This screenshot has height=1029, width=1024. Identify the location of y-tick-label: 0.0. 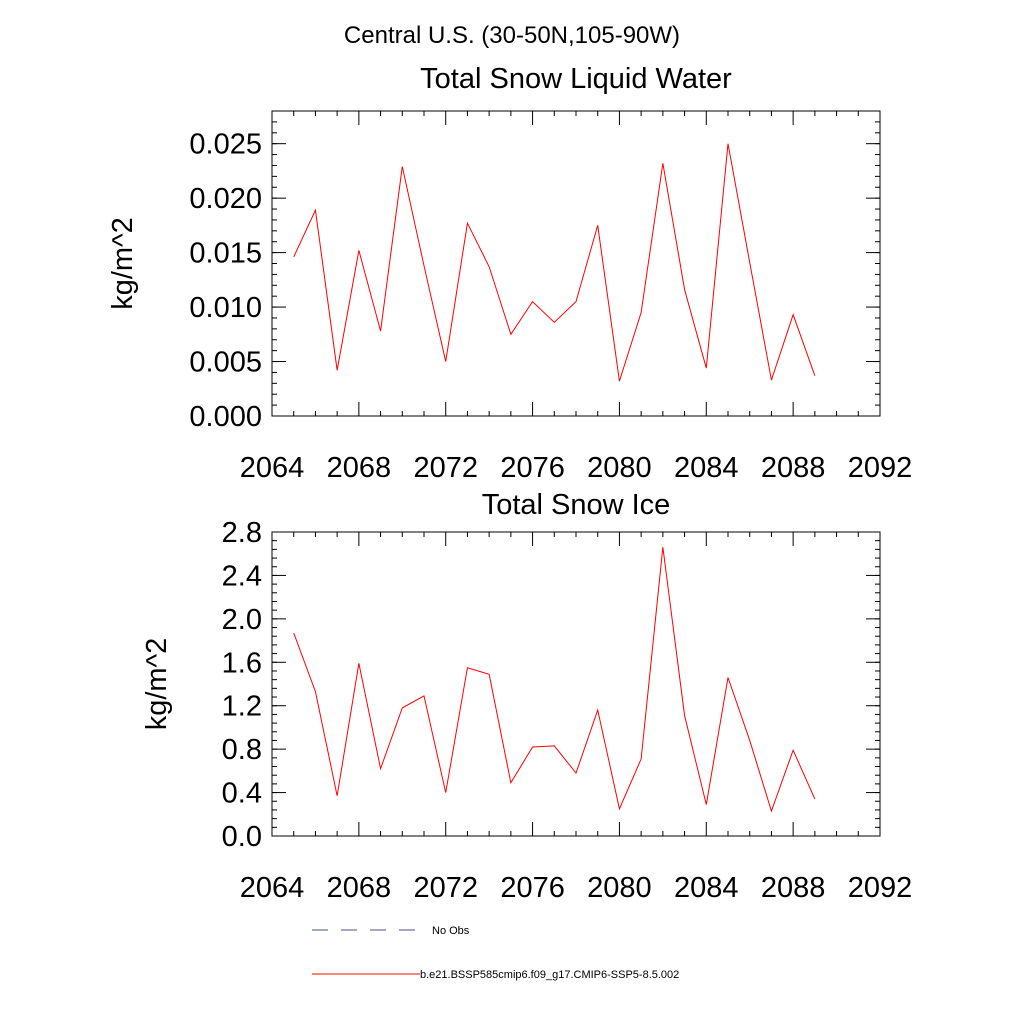
(242, 837).